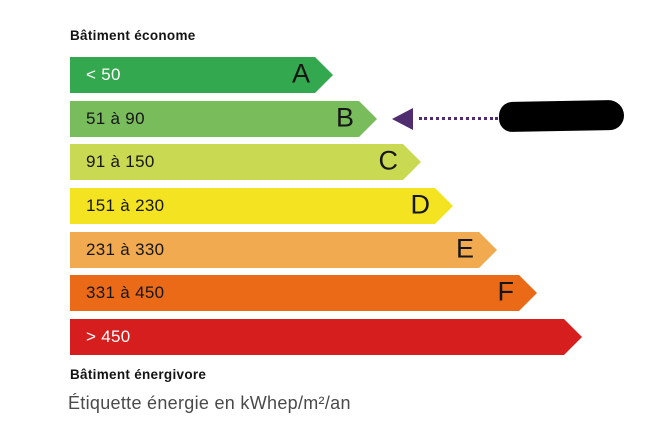 This screenshot has height=441, width=667. I want to click on energy-class-letter-a: A, so click(300, 73).